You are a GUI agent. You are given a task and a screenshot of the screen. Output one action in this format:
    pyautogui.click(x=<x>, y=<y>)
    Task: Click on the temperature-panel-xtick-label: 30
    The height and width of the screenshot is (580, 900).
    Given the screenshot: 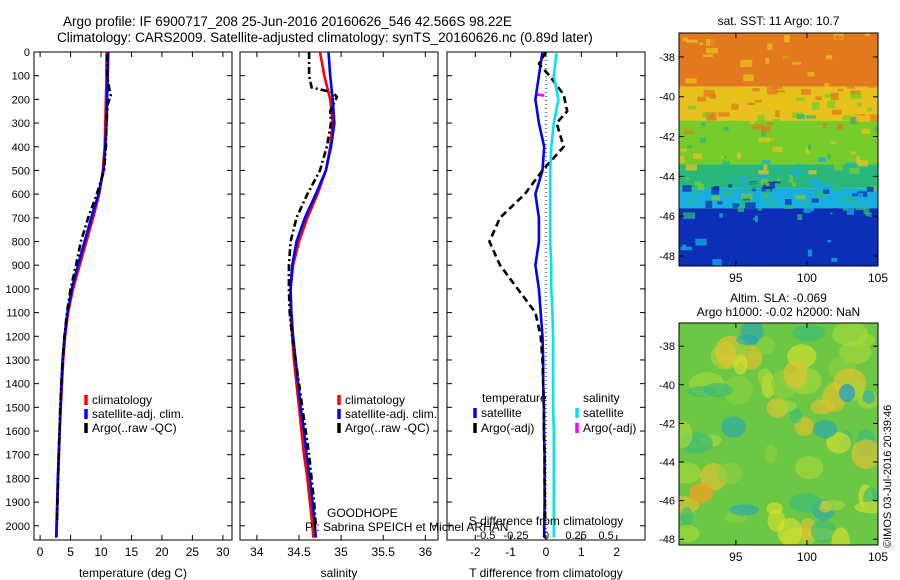 What is the action you would take?
    pyautogui.click(x=223, y=552)
    